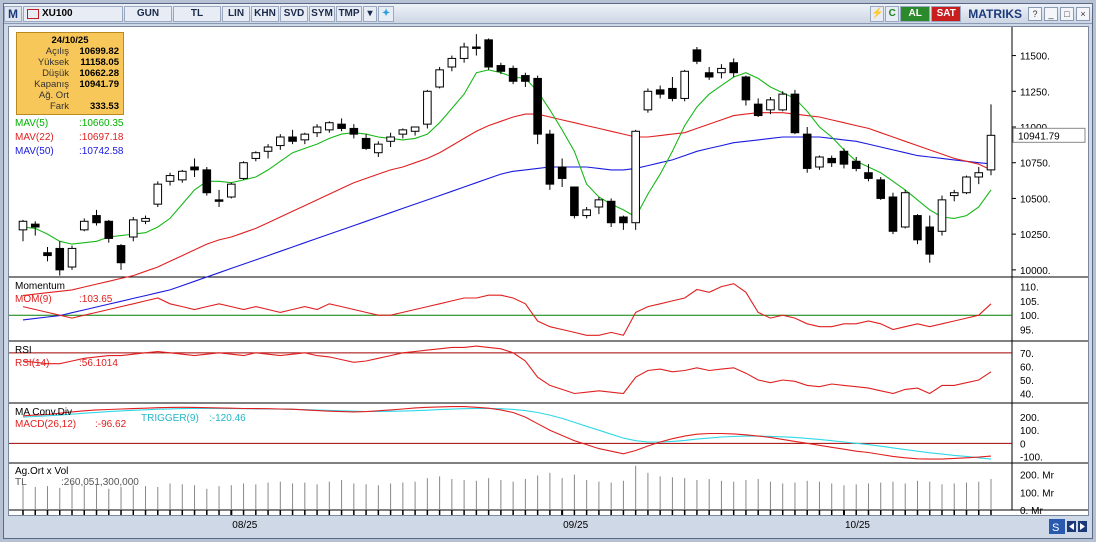  I want to click on bottom-bar: S 08/25 09/25 10/25, so click(548, 527).